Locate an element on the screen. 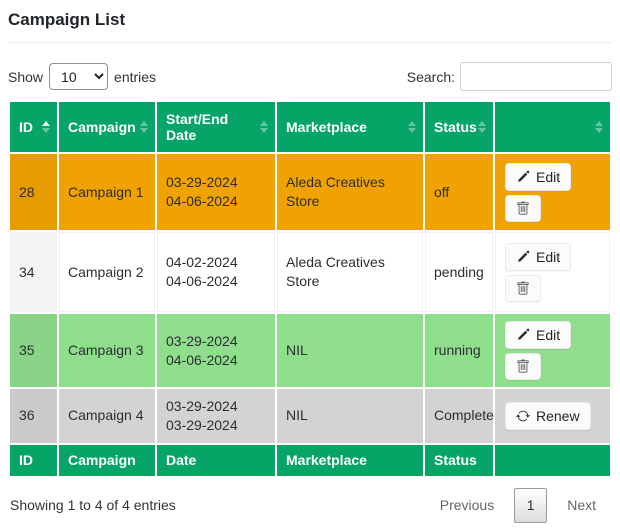 The height and width of the screenshot is (531, 620). page-title: Campaign List is located at coordinates (67, 19).